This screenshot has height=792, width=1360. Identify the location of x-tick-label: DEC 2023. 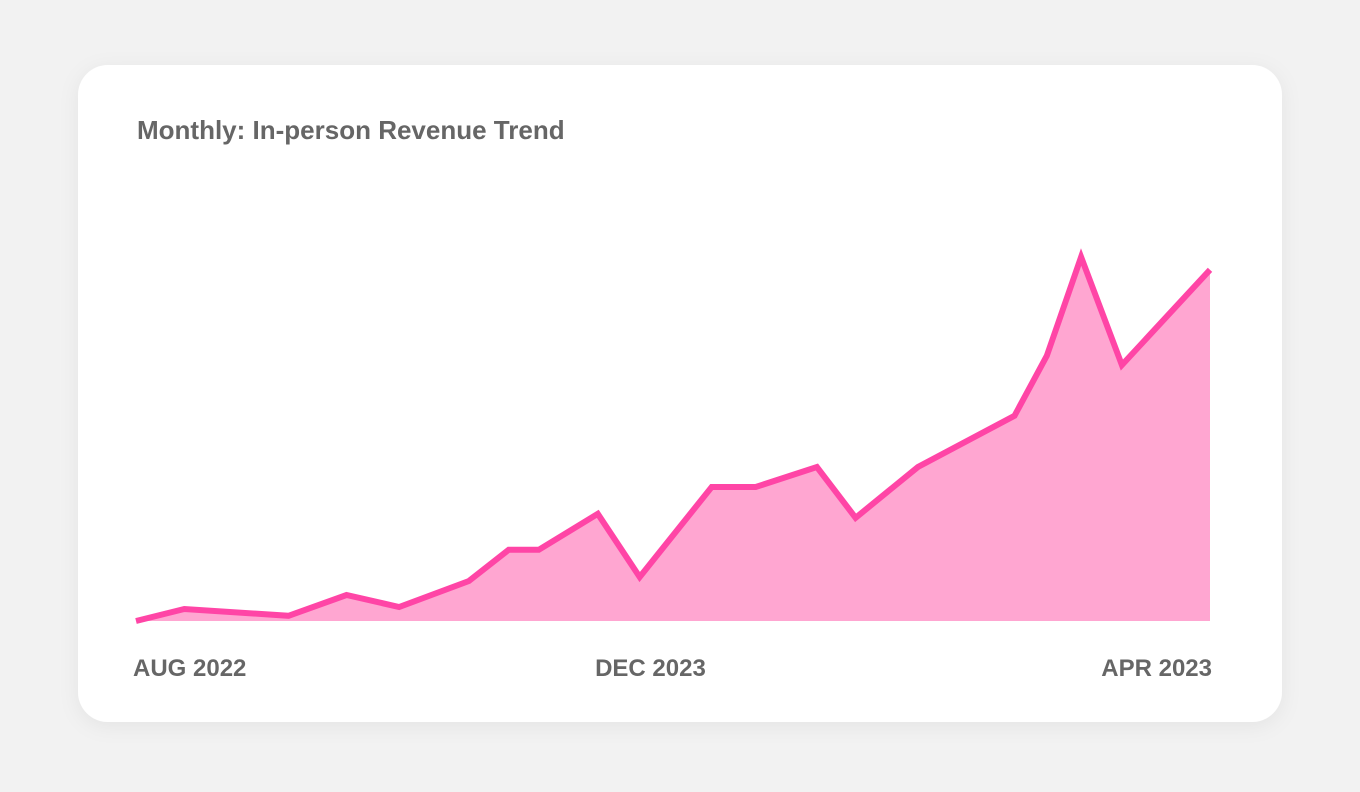
(650, 668).